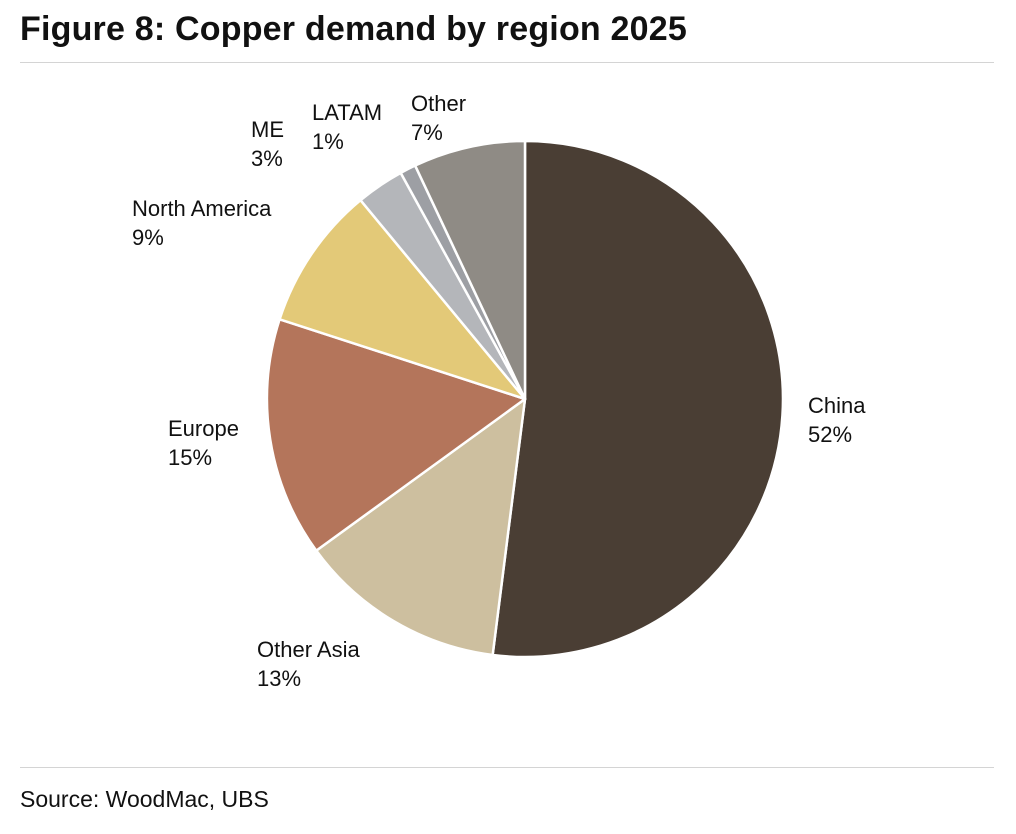 The image size is (1016, 834). I want to click on pie-slice-other-asia, so click(421, 527).